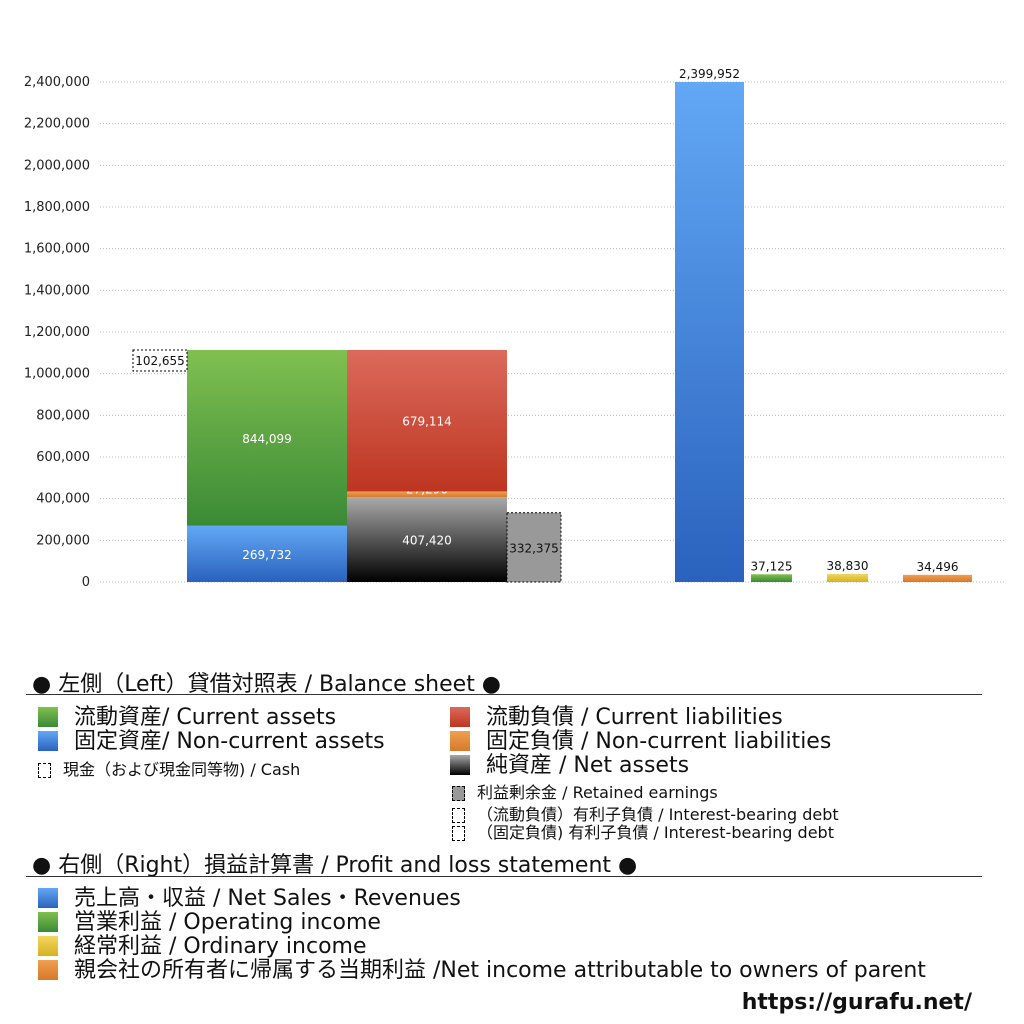  I want to click on cash-label: 102,655, so click(160, 361).